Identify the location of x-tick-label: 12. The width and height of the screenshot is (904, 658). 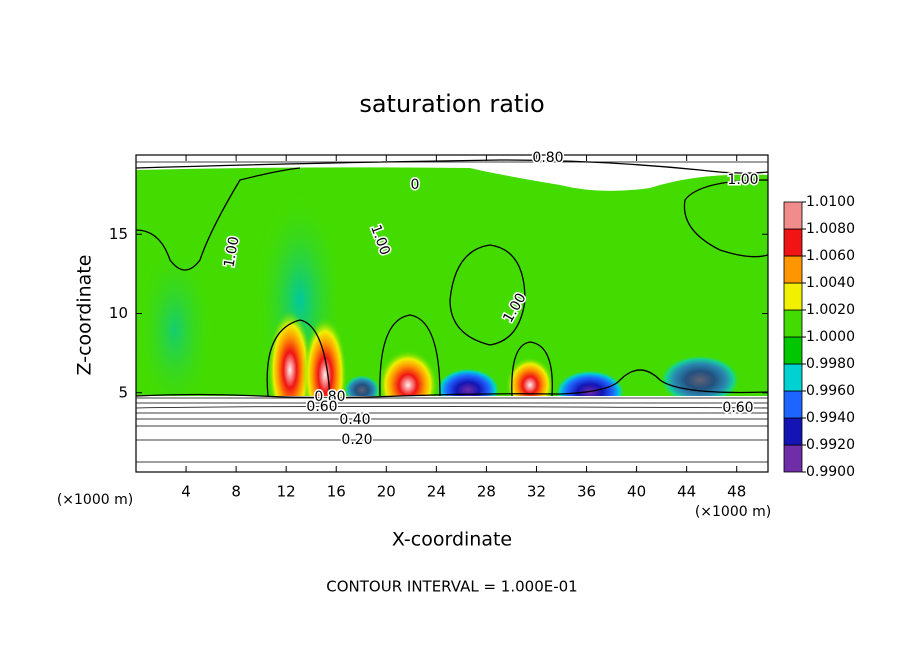
(286, 492).